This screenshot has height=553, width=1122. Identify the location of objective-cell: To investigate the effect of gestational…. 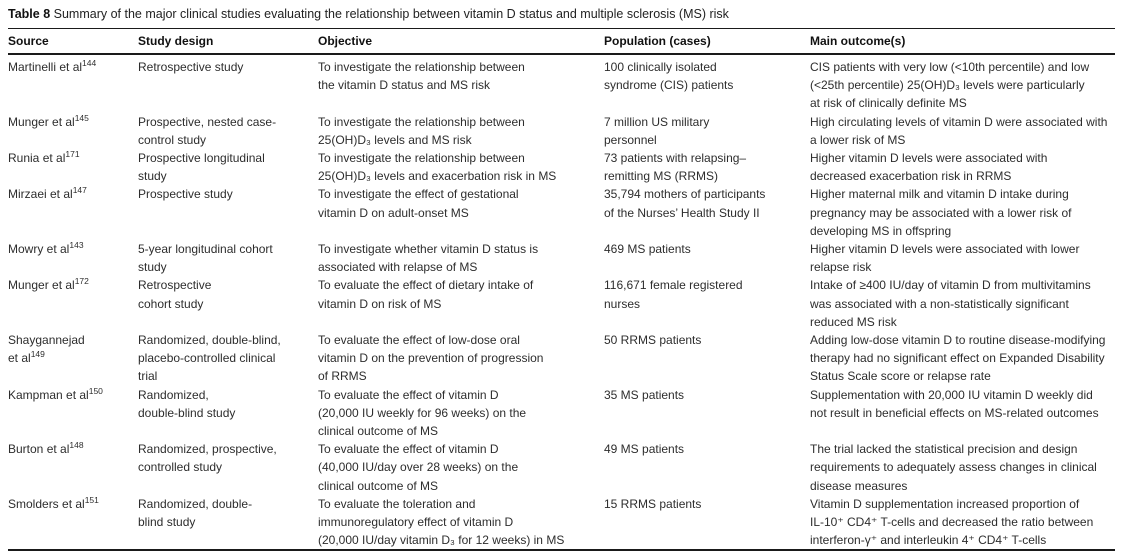
(418, 203).